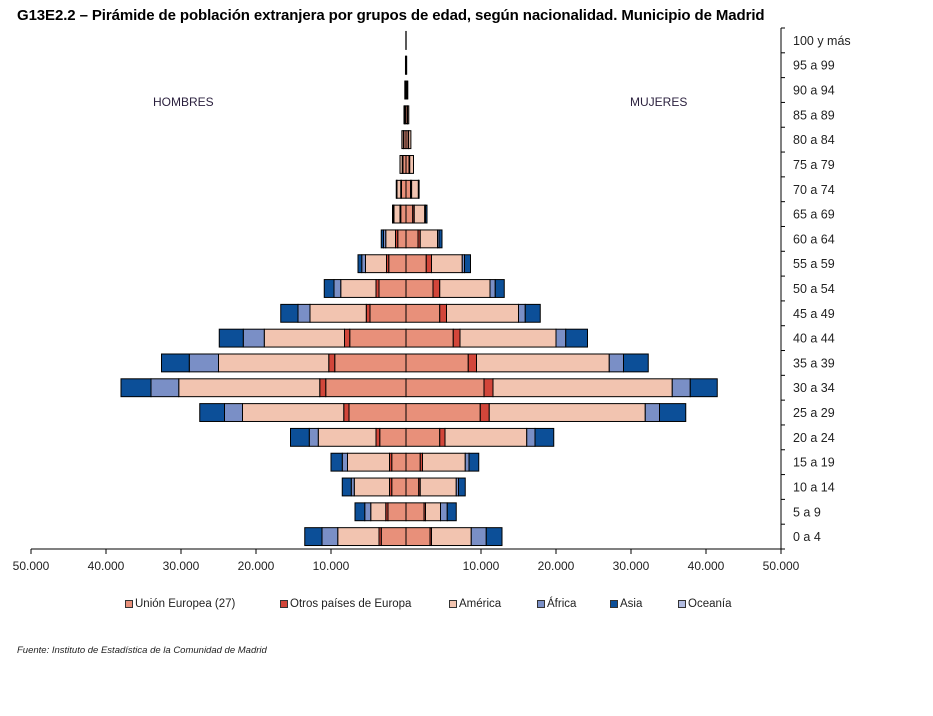 The width and height of the screenshot is (933, 716). I want to click on legend-item: Asia, so click(626, 604).